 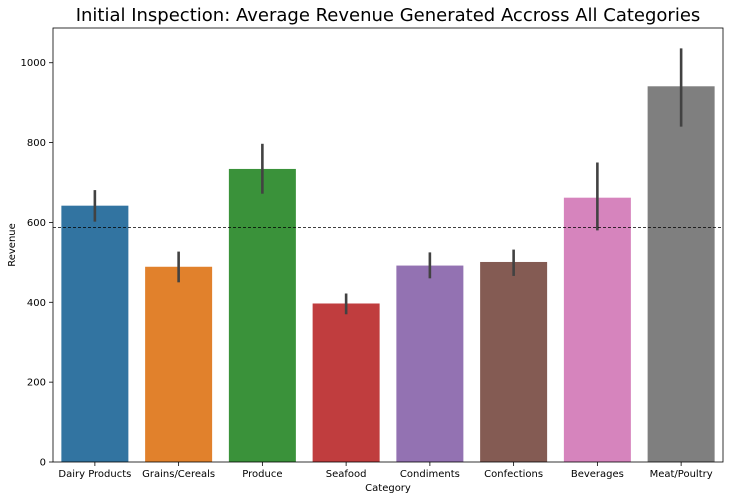 What do you see at coordinates (36, 303) in the screenshot?
I see `y-tick-label: 400` at bounding box center [36, 303].